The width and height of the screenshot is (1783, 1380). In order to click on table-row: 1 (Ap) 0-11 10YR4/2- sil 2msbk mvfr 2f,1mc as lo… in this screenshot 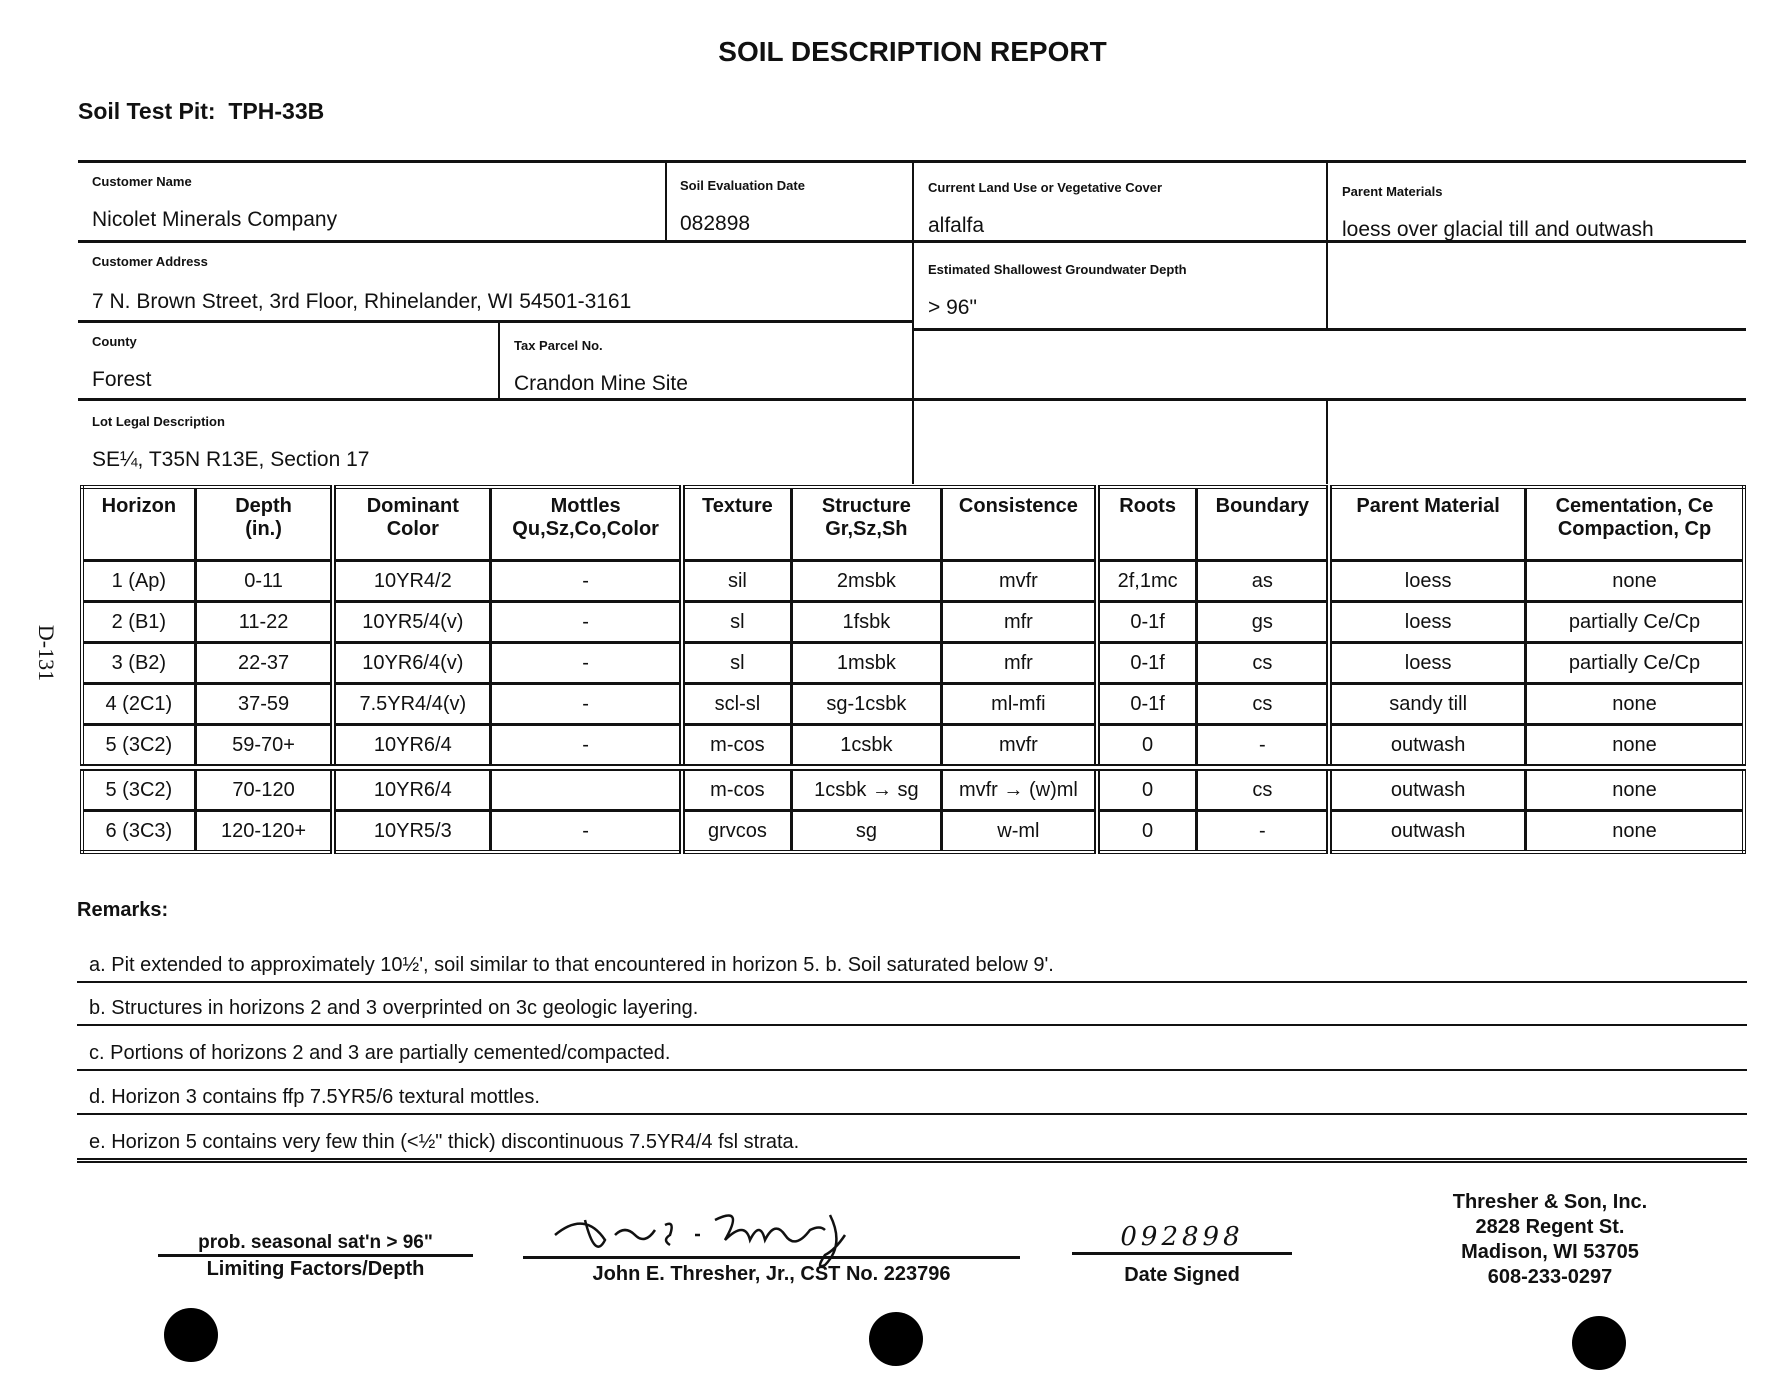, I will do `click(913, 581)`.